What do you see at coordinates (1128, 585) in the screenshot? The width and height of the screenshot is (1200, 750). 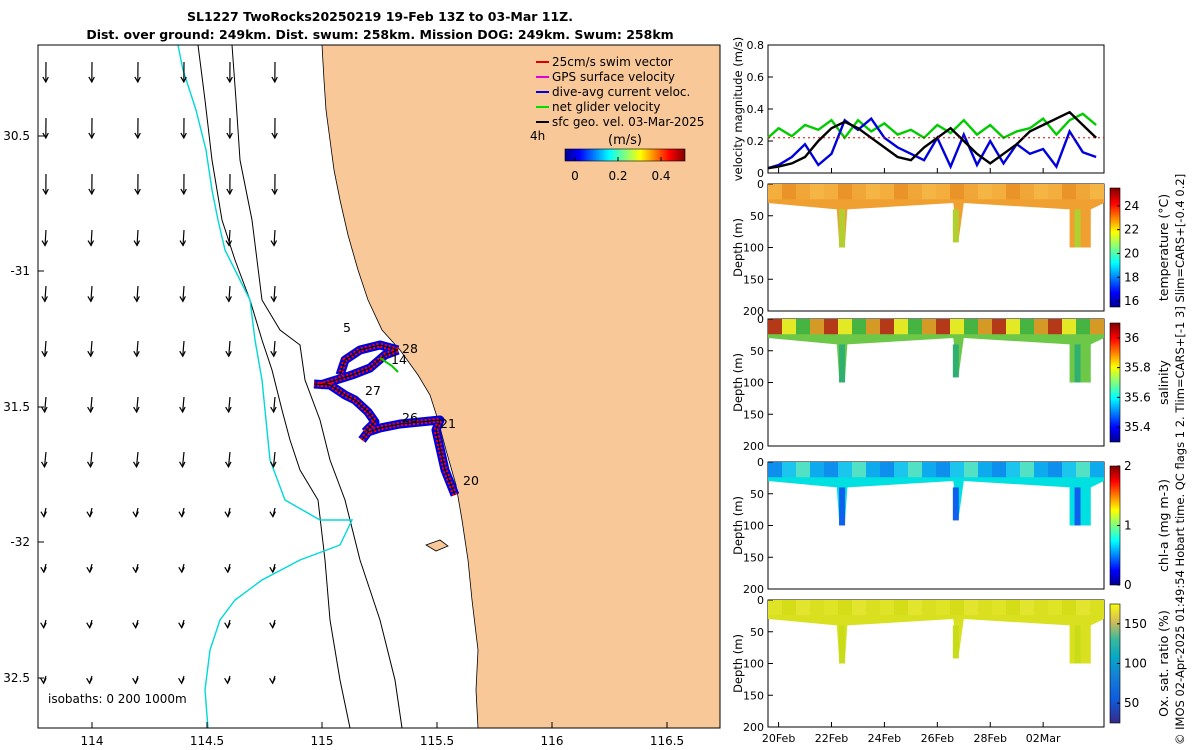 I see `colorbar-tick-label: 0` at bounding box center [1128, 585].